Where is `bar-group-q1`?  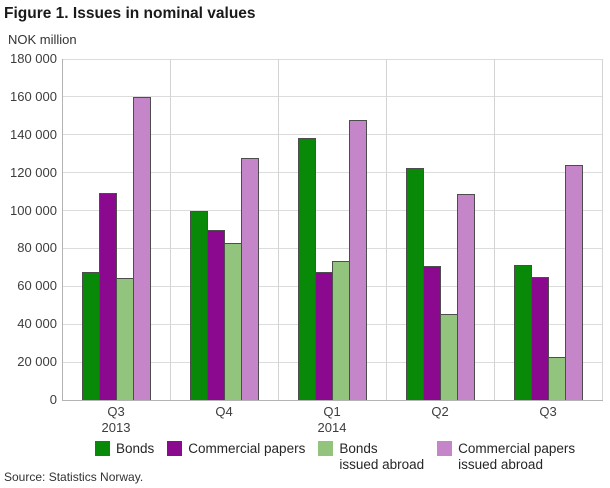 bar-group-q1 is located at coordinates (333, 229).